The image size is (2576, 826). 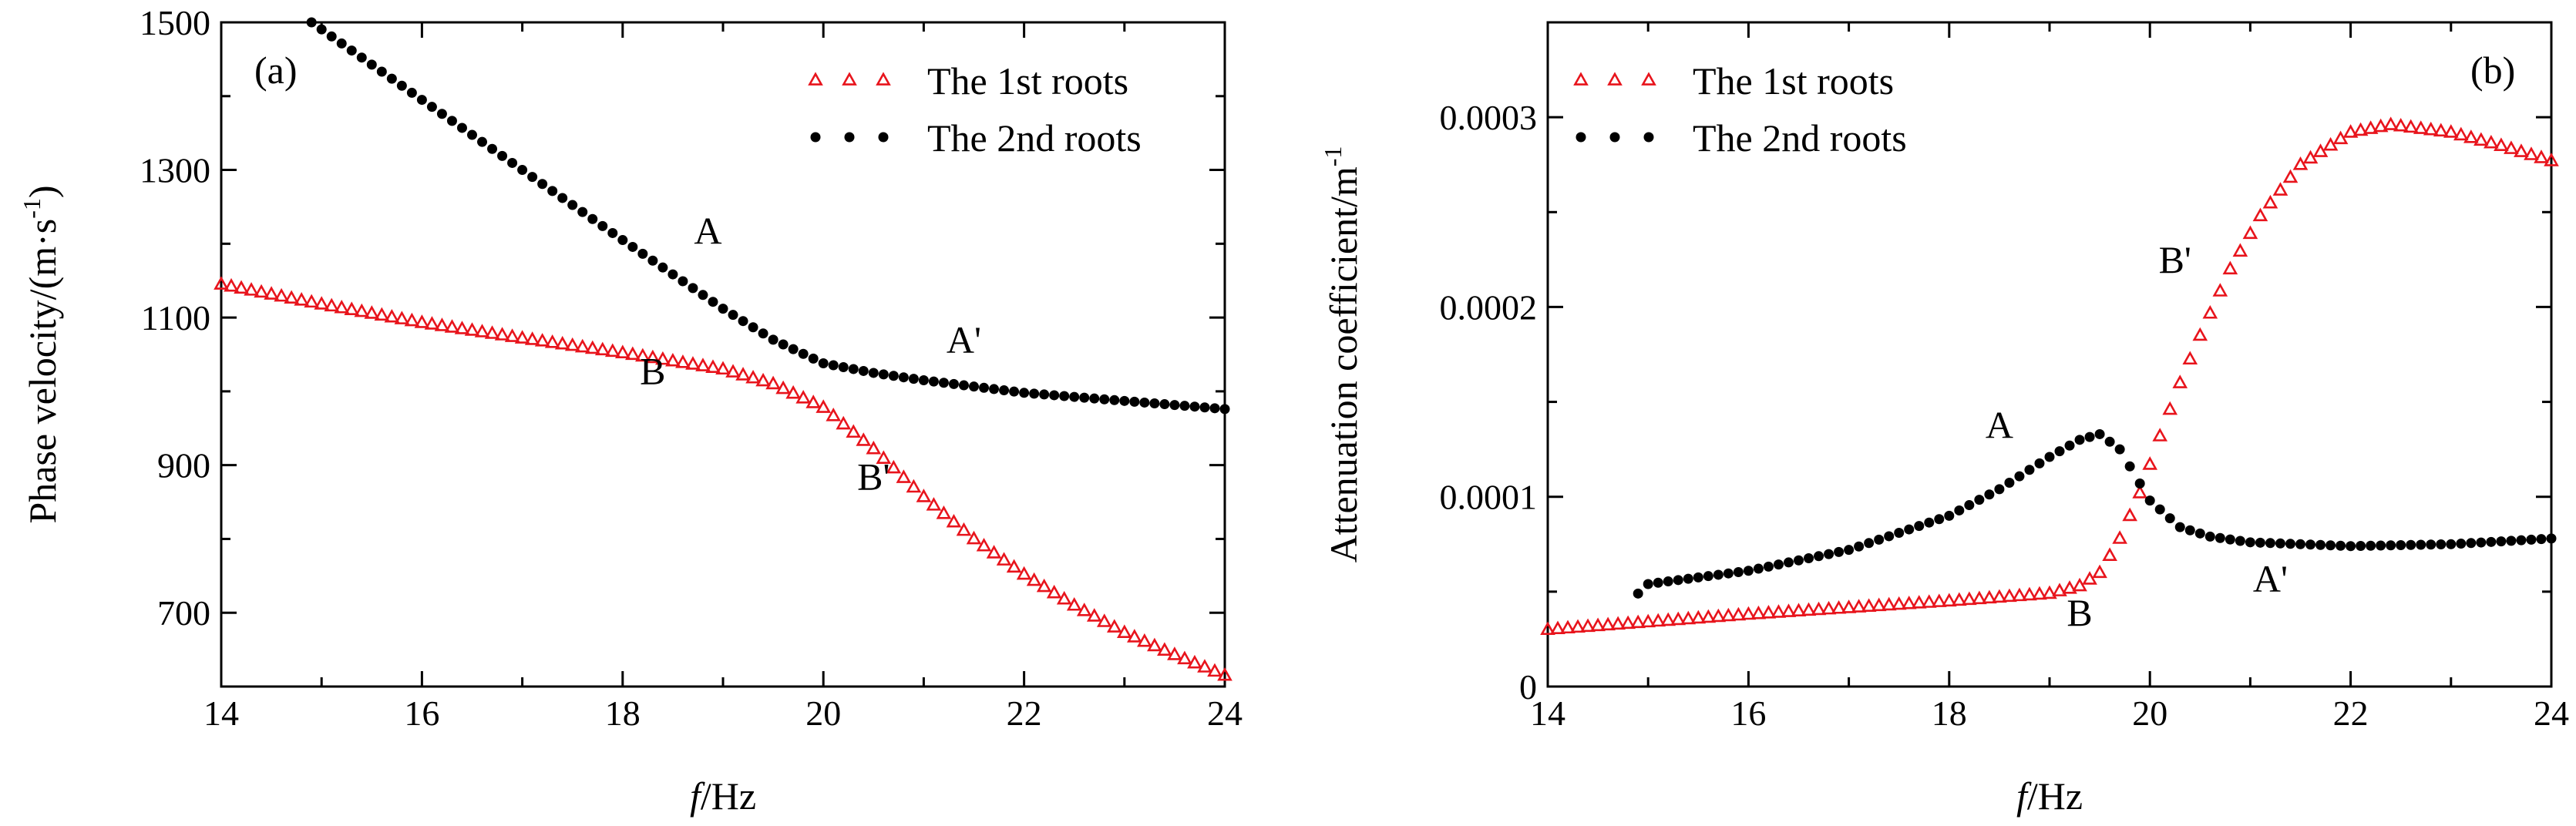 What do you see at coordinates (849, 79) in the screenshot?
I see `panel-a-legend-marker-1st-roots` at bounding box center [849, 79].